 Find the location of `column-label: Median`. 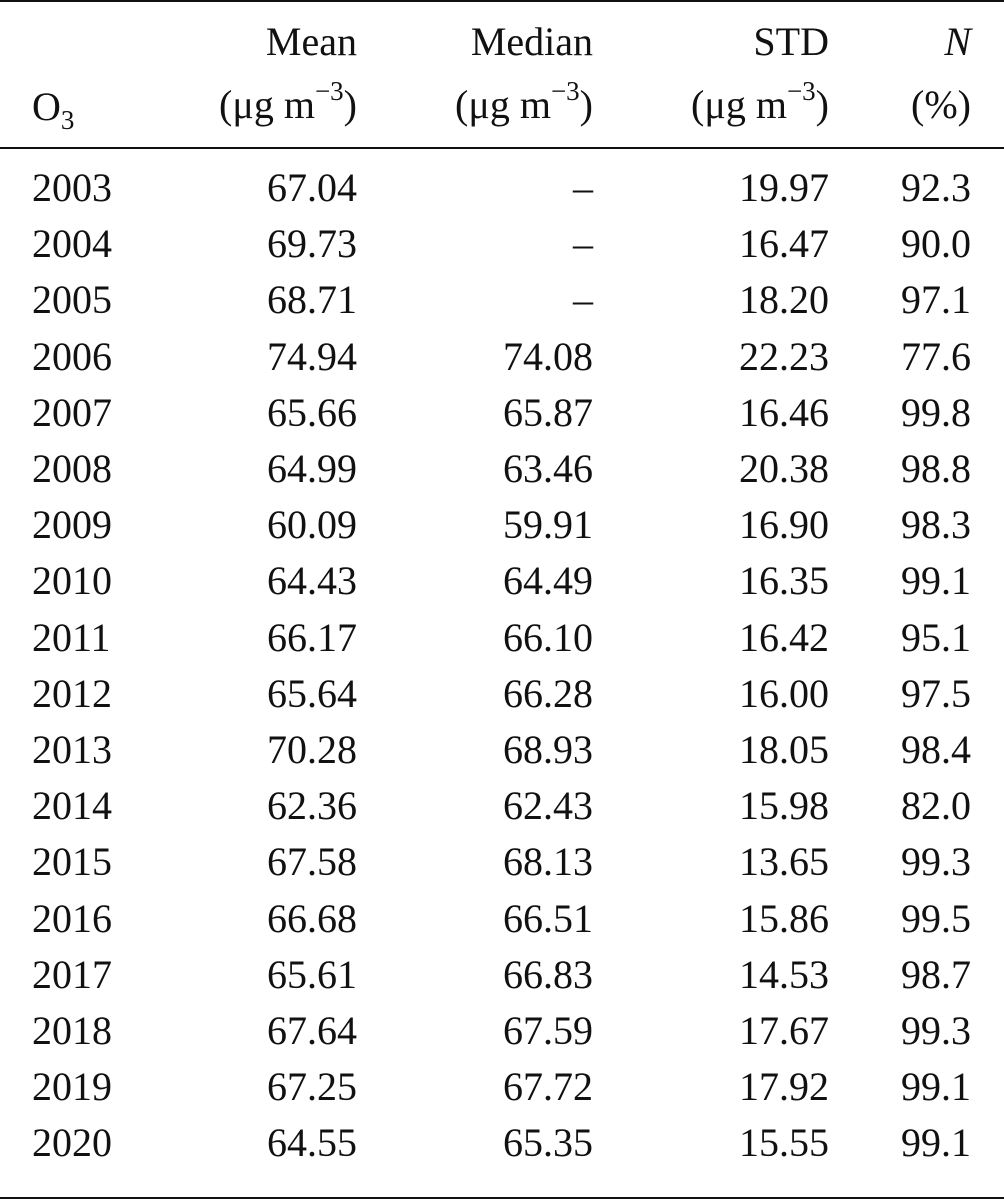

column-label: Median is located at coordinates (531, 41).